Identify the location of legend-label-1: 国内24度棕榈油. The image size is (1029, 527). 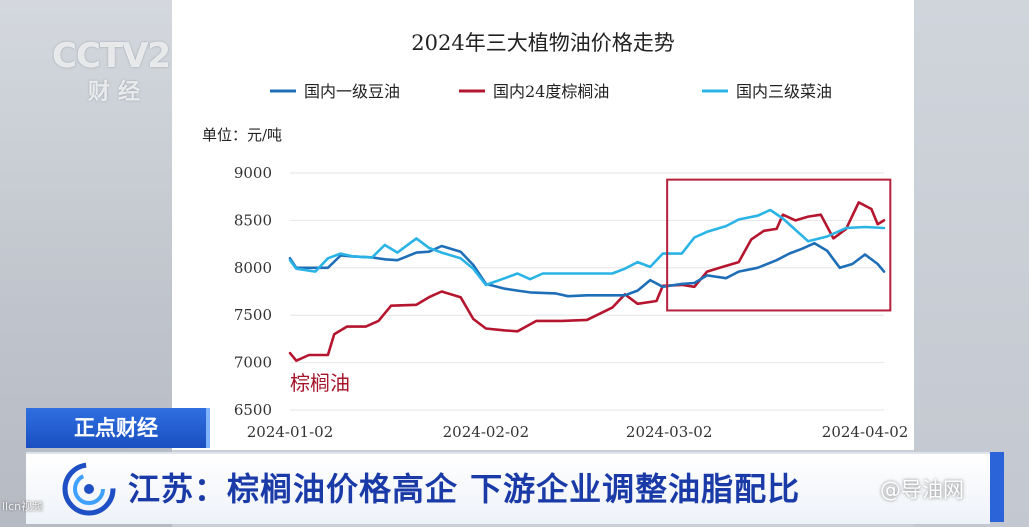
(551, 91).